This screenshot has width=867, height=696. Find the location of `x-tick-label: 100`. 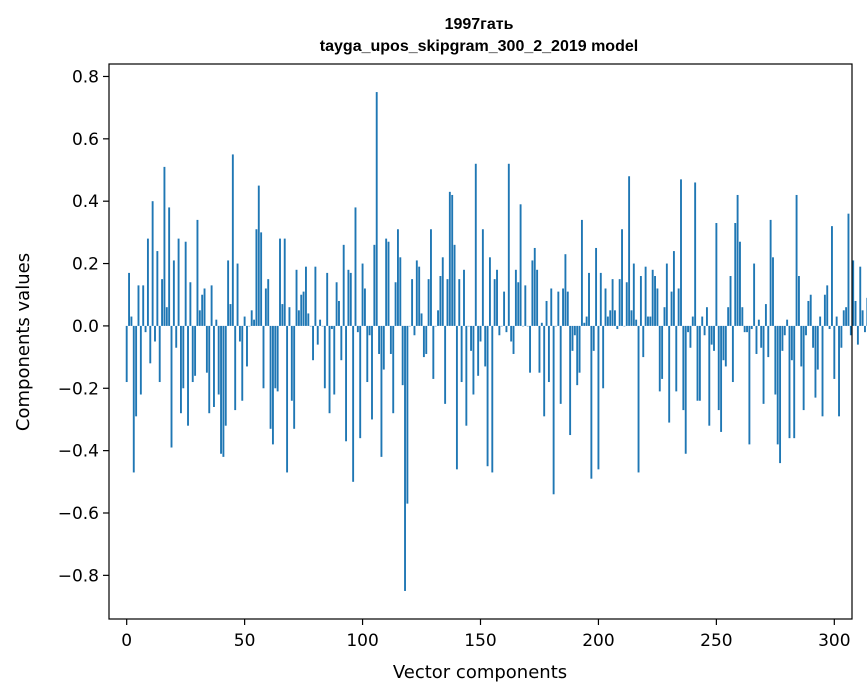

x-tick-label: 100 is located at coordinates (362, 641).